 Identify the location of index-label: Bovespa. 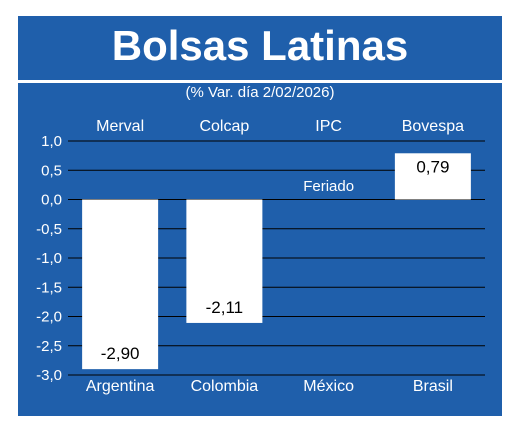
(433, 126).